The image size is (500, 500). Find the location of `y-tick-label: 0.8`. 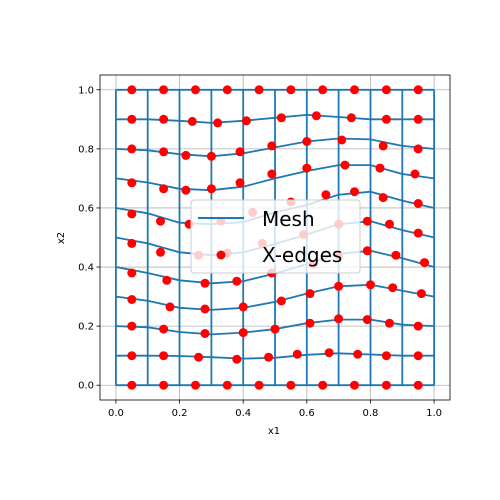

y-tick-label: 0.8 is located at coordinates (86, 149).